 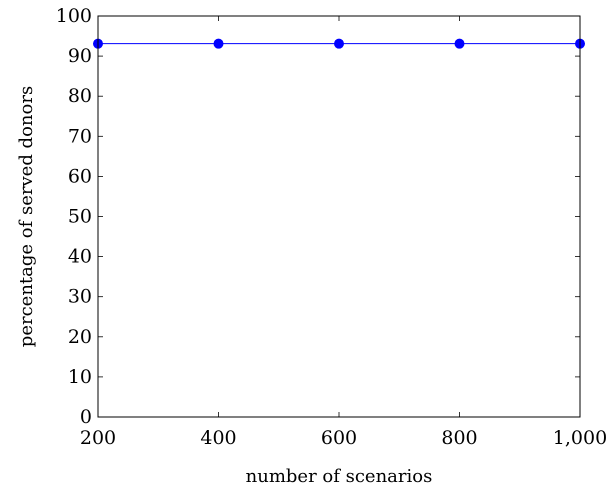 I want to click on y-tick-label: 80, so click(x=80, y=96).